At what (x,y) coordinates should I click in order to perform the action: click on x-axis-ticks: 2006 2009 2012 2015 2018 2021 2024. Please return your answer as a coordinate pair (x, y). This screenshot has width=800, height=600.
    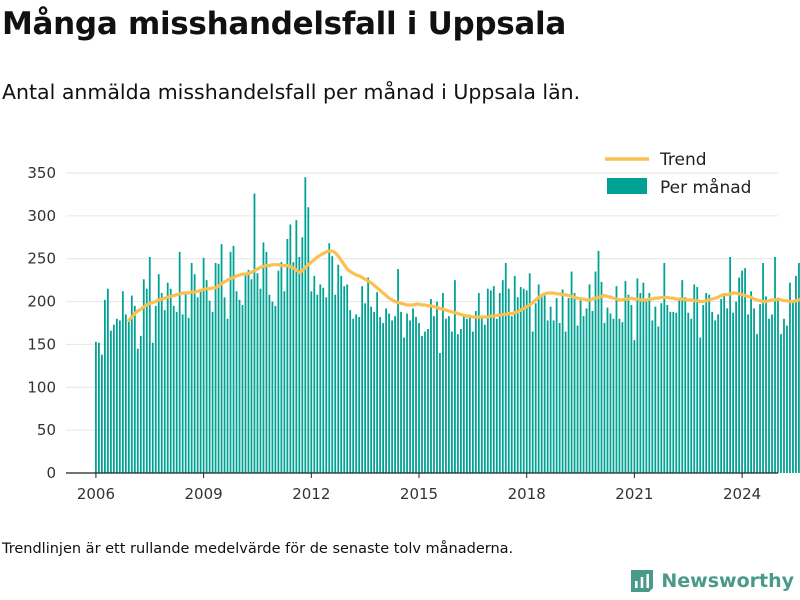
    Looking at the image, I should click on (419, 488).